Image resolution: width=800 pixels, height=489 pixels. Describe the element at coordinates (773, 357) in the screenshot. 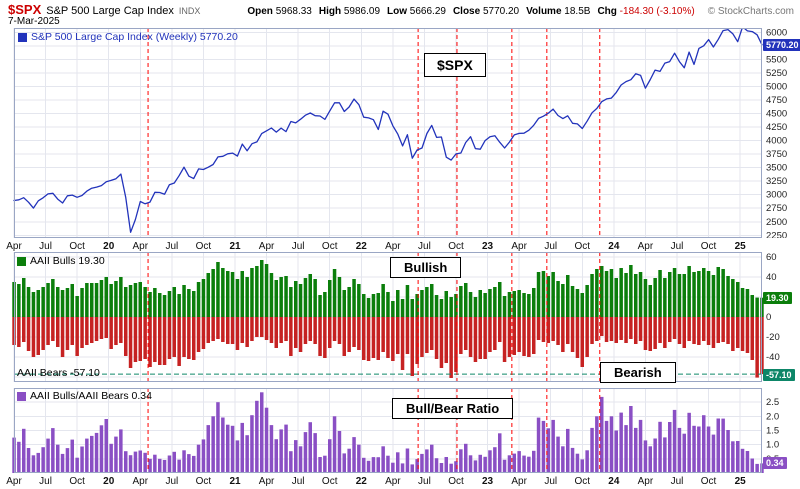

I see `svg-text: -40` at that location.